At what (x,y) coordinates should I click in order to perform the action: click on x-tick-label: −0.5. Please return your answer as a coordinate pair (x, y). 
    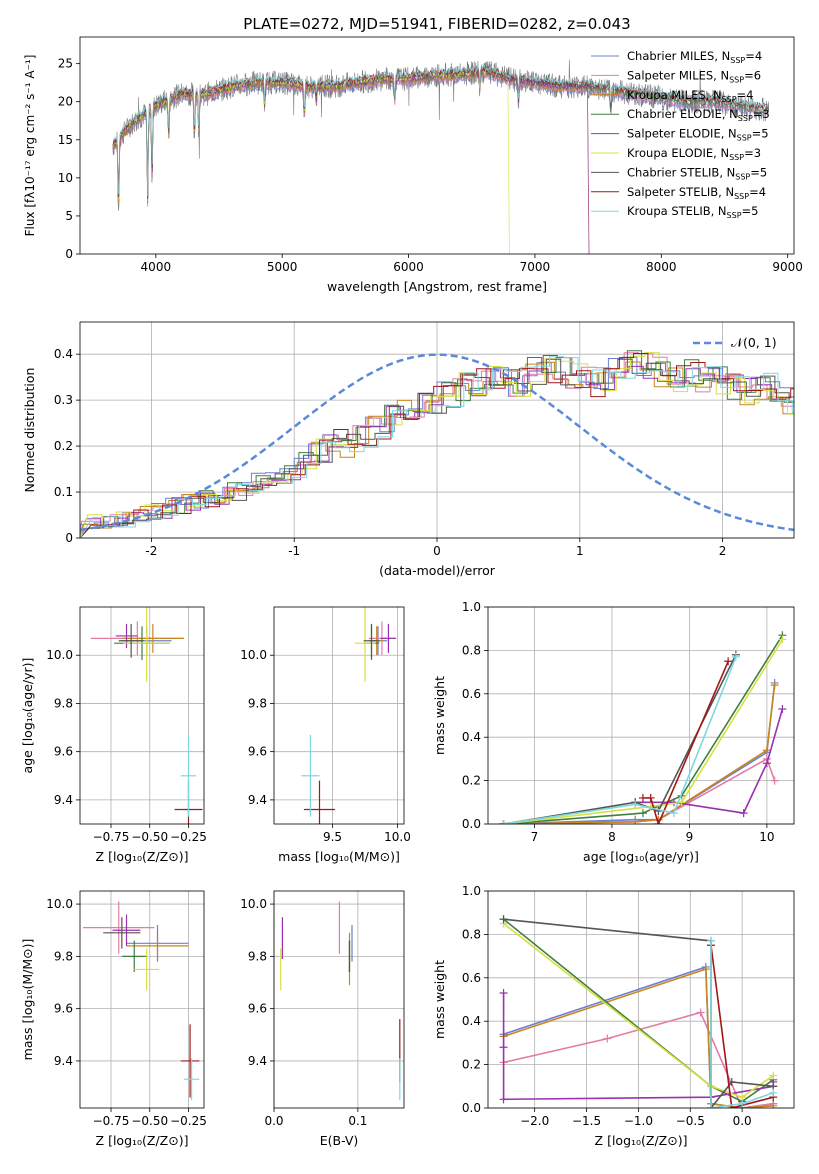
    Looking at the image, I should click on (690, 1121).